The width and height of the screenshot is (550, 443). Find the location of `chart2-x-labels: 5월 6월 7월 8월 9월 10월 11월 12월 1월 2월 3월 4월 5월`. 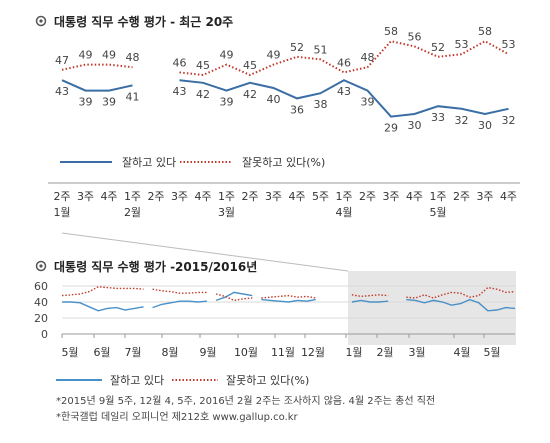

chart2-x-labels: 5월 6월 7월 8월 9월 10월 11월 12월 1월 2월 3월 4월 5월 is located at coordinates (281, 346).